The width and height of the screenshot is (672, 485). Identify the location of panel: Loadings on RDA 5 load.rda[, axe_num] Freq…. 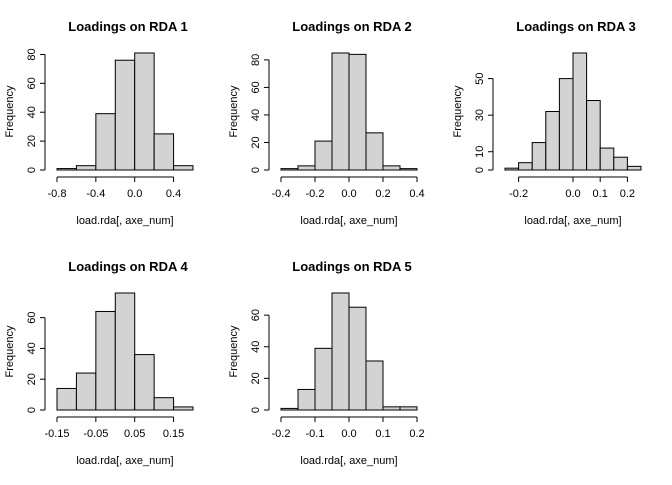
(326, 363).